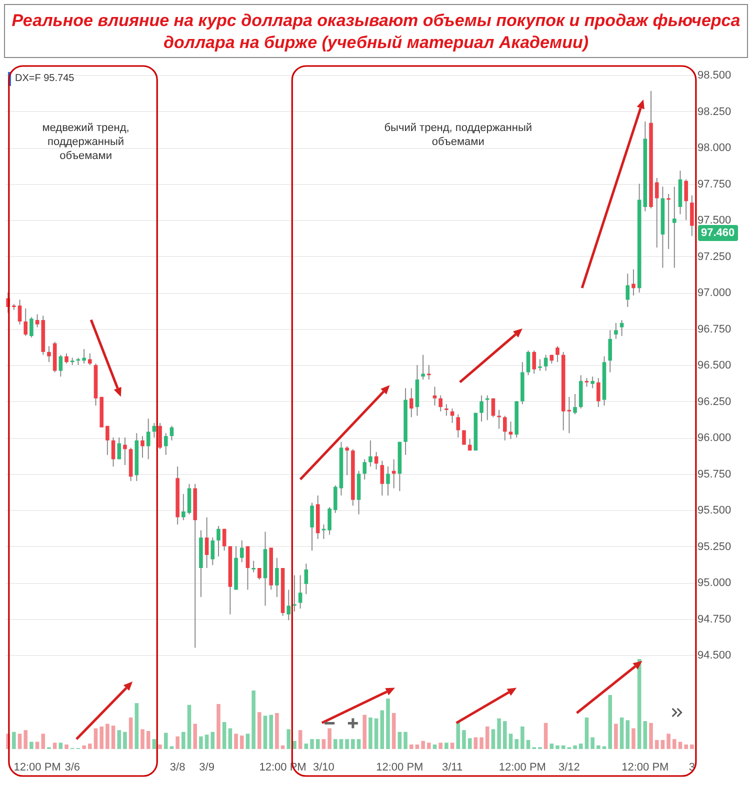 The height and width of the screenshot is (800, 756). Describe the element at coordinates (715, 184) in the screenshot. I see `y-tick-label: 97.750` at that location.